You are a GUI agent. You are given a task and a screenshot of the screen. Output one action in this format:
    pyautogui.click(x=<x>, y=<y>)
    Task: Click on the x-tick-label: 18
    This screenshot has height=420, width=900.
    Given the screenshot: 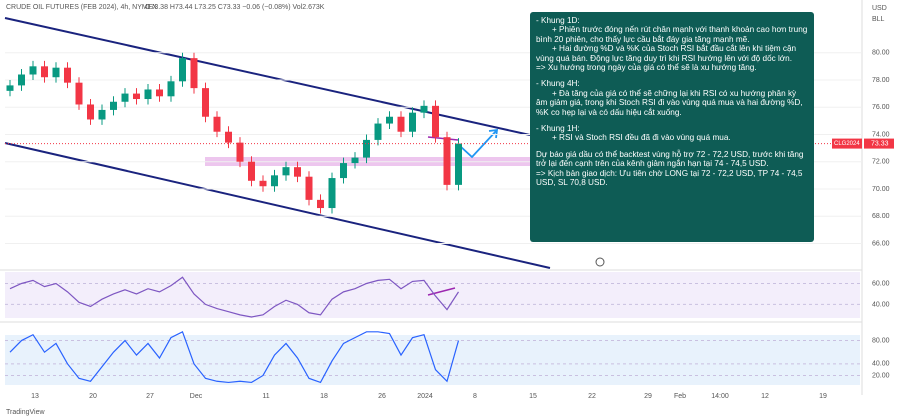 What is the action you would take?
    pyautogui.click(x=324, y=396)
    